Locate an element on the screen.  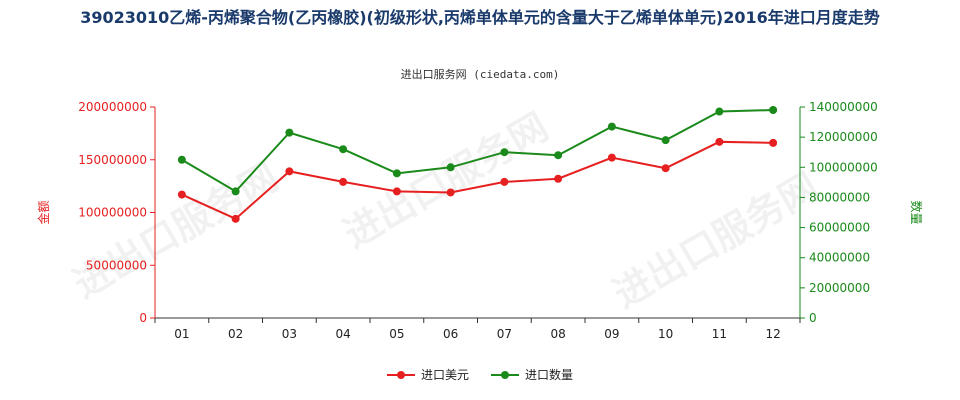
left-tick-label: 150000000 is located at coordinates (112, 160).